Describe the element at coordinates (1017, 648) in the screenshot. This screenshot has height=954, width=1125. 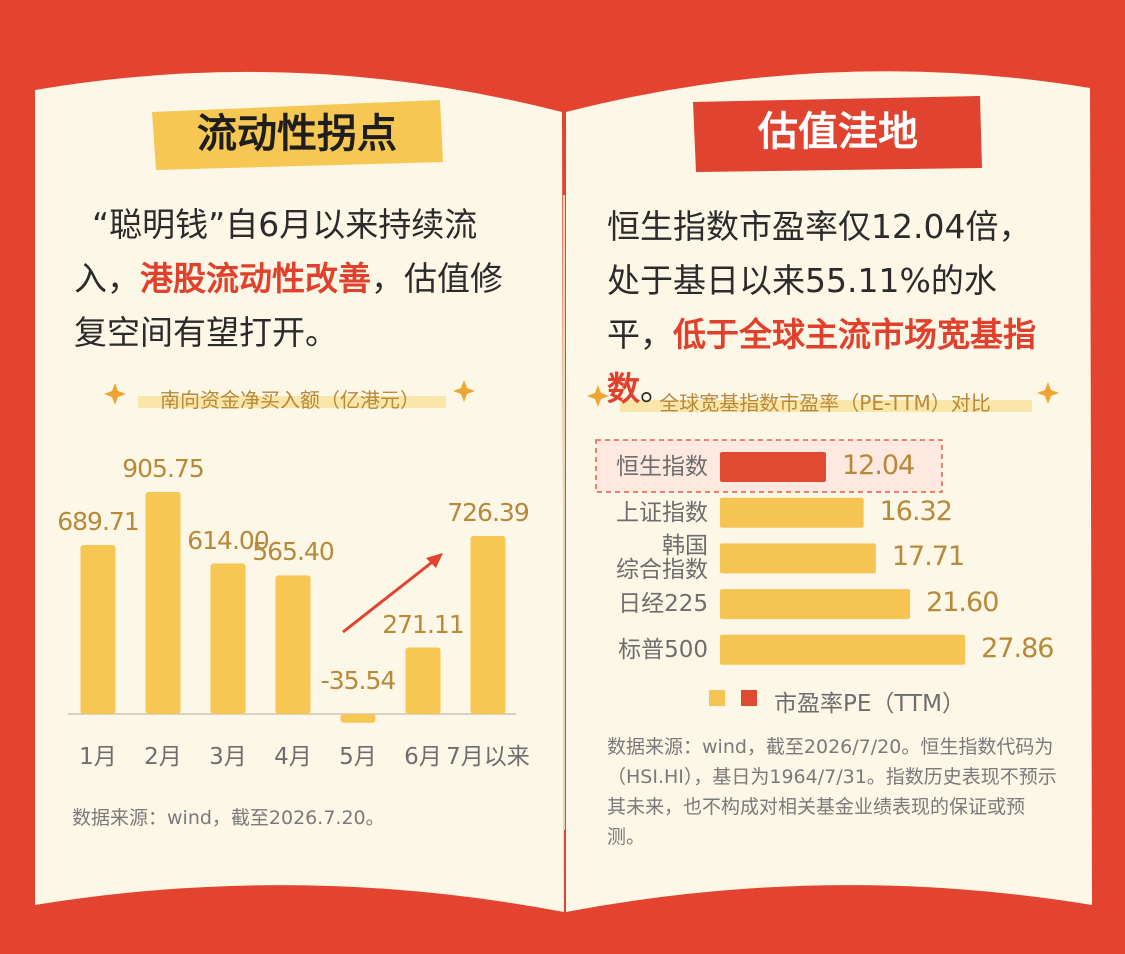
I see `value-label: 27.86` at that location.